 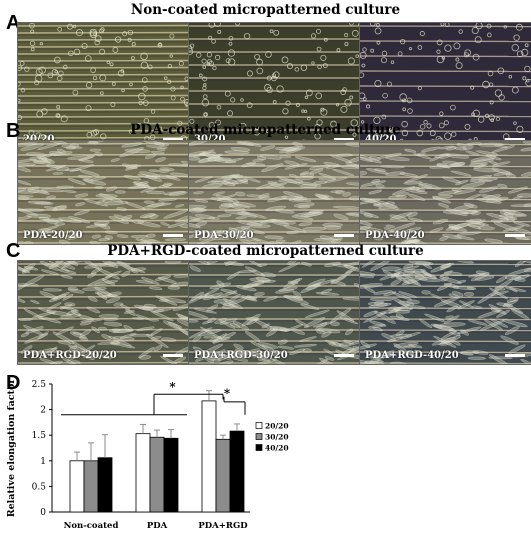 I want to click on panel-a-title: Non-coated micropatterned culture, so click(x=265, y=10).